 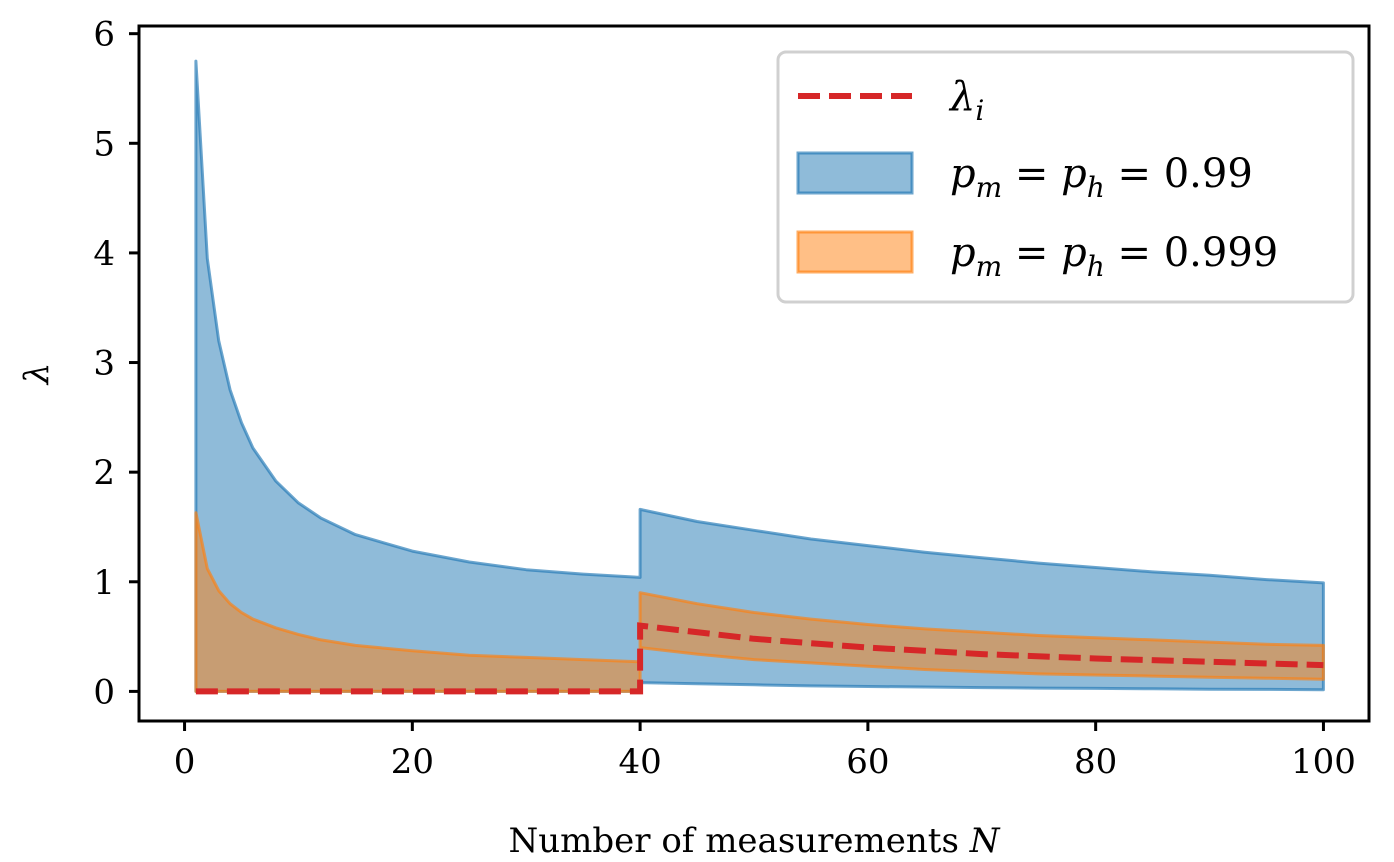 I want to click on y-tick-label: 5, so click(x=104, y=144).